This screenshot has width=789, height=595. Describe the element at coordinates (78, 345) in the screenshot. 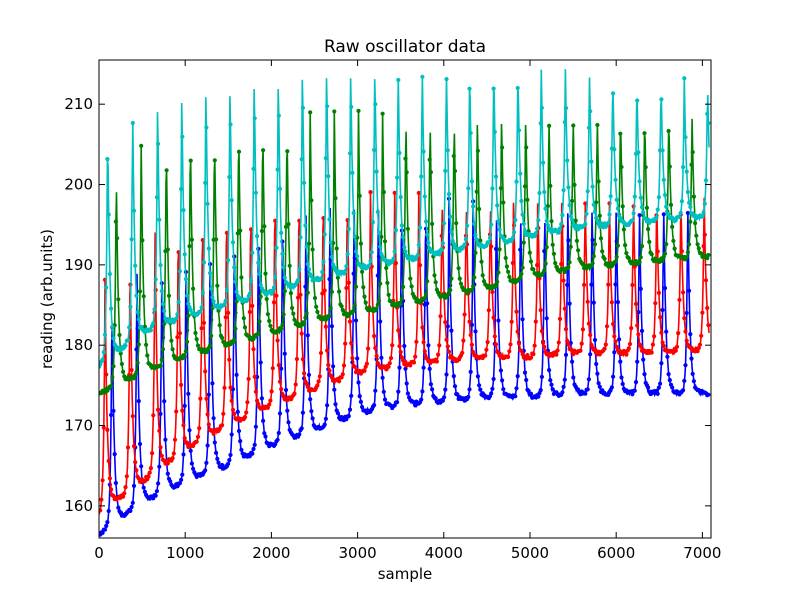

I see `y-tick-label: 180` at that location.